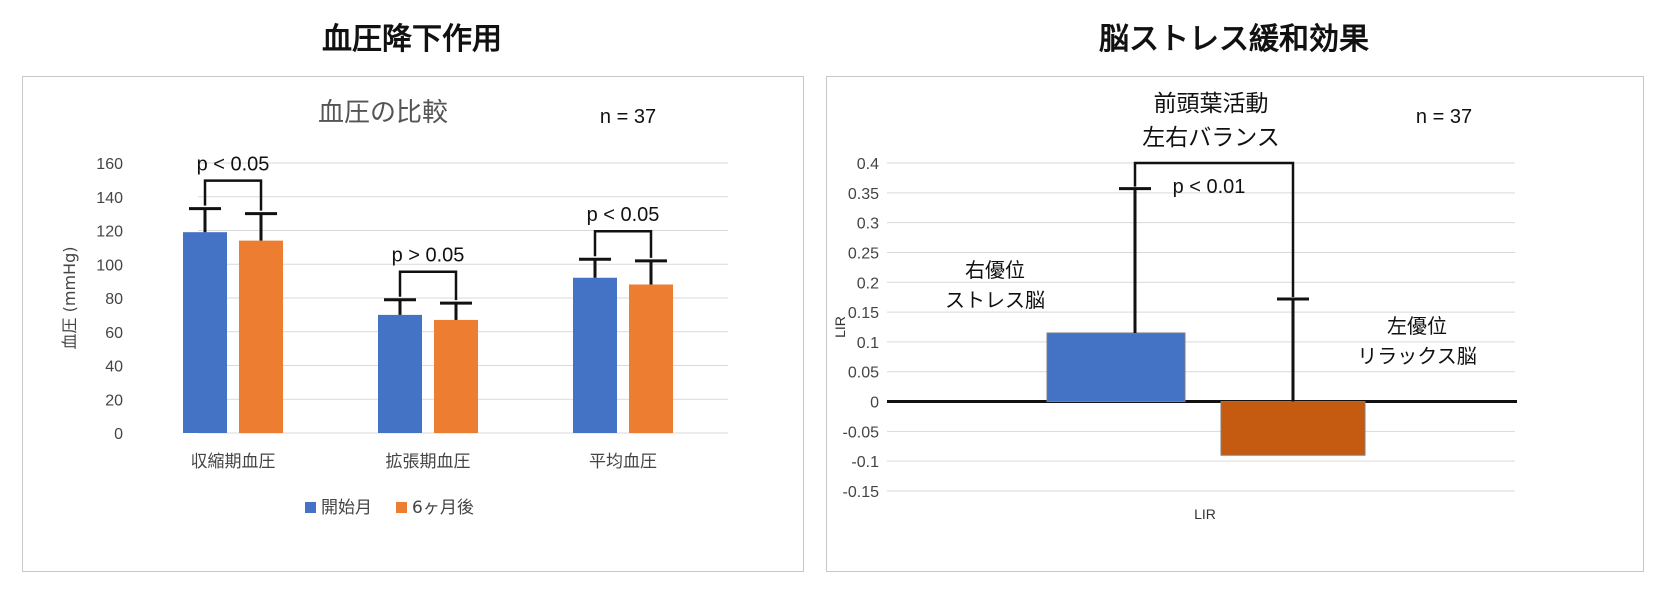  Describe the element at coordinates (109, 232) in the screenshot. I see `y-tick-label: 120` at that location.